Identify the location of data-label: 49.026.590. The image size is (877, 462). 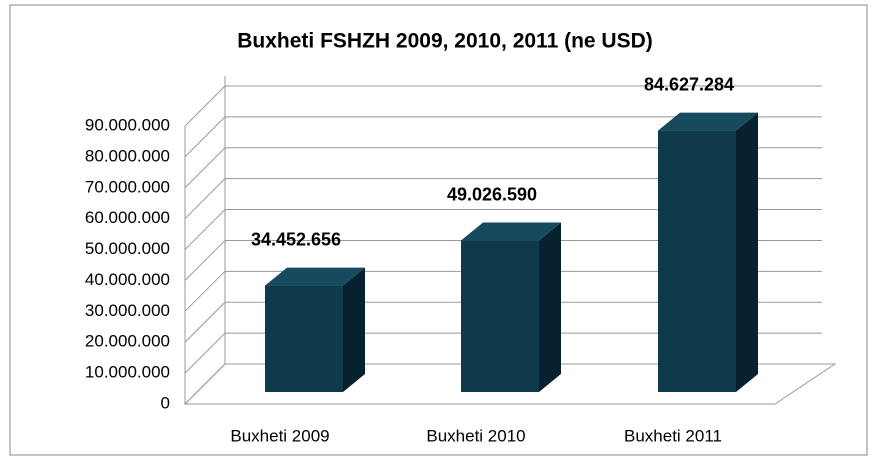
(492, 194).